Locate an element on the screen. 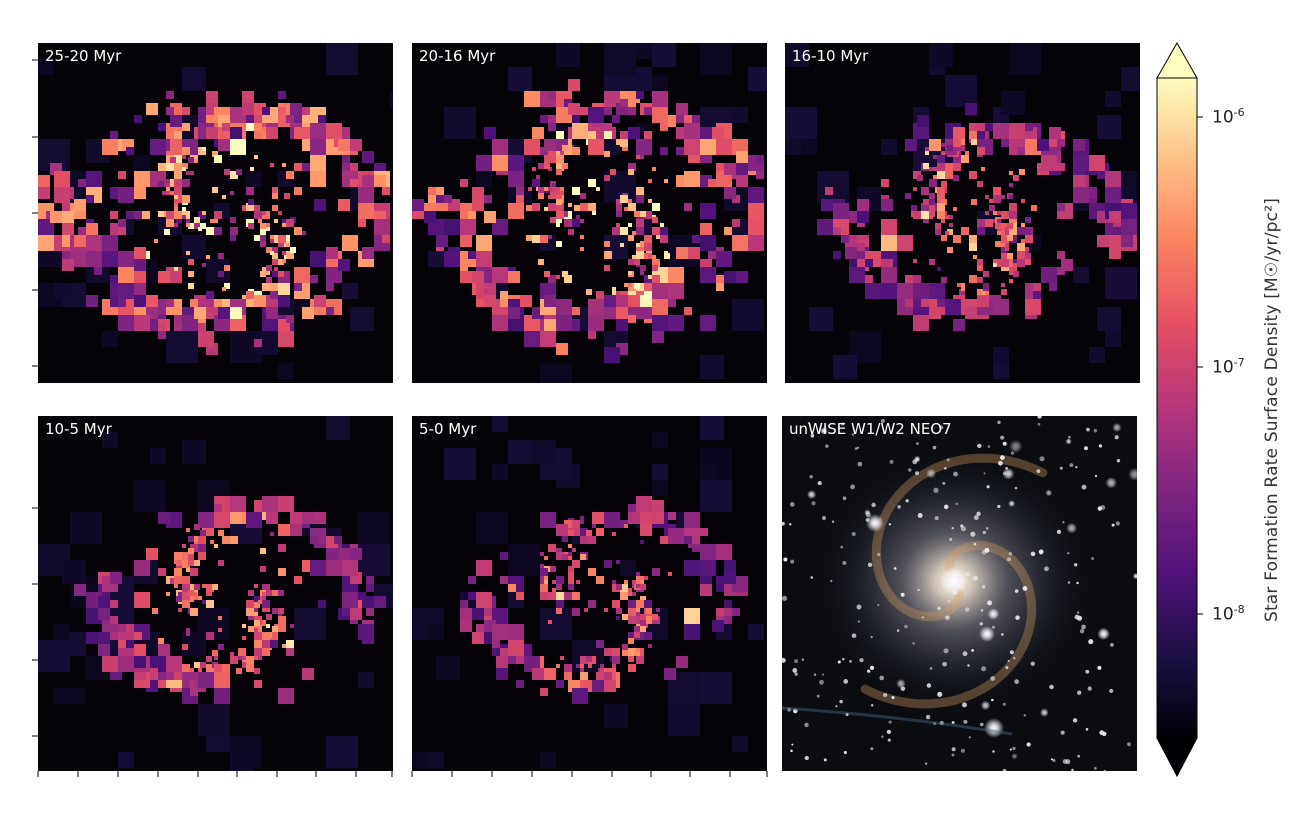 The height and width of the screenshot is (814, 1298). panel-unwise-image: unWISE W1/W2 NEO7 is located at coordinates (959, 593).